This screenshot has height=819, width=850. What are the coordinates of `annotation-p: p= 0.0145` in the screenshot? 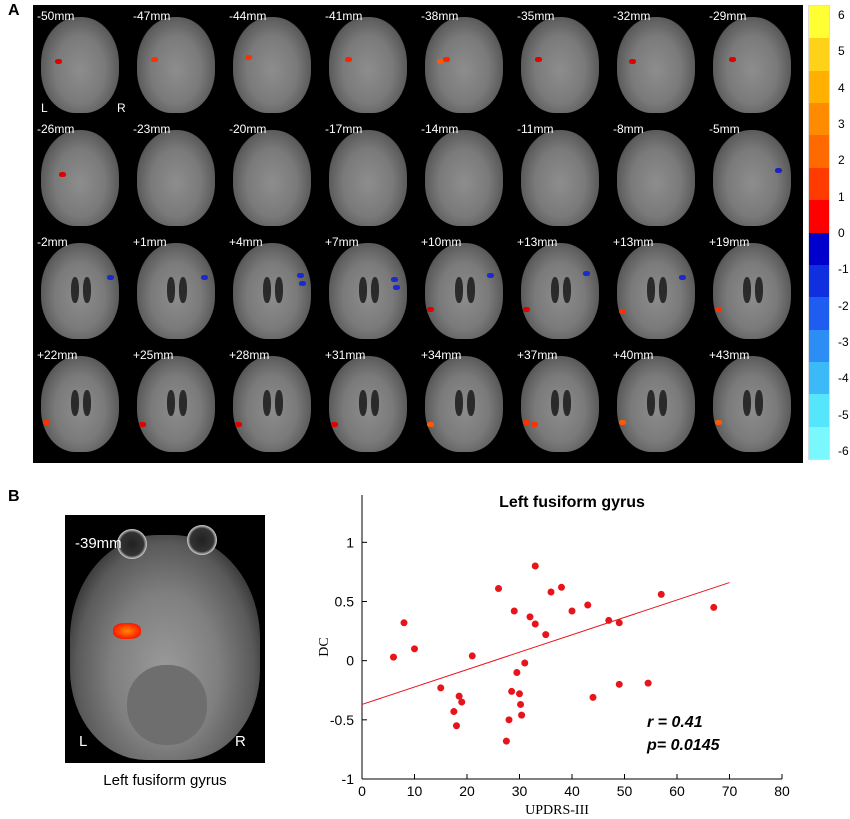 It's located at (683, 745).